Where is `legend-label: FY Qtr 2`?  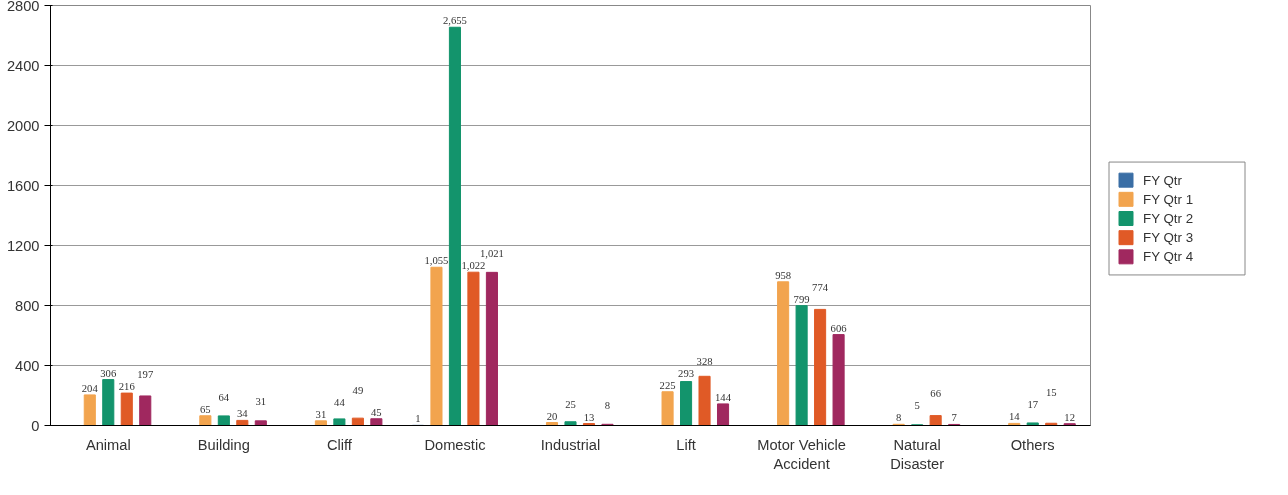 legend-label: FY Qtr 2 is located at coordinates (1168, 218).